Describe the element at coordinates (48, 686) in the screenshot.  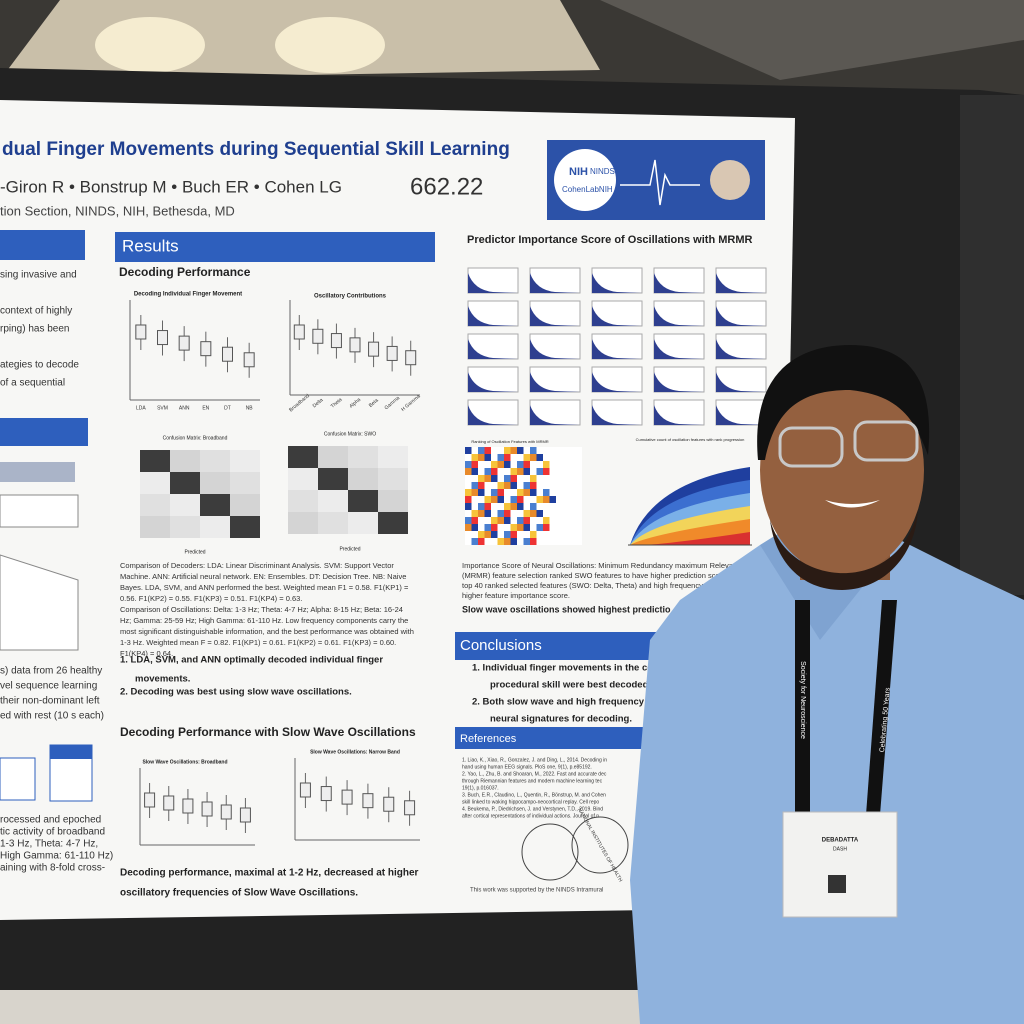
I see `text-line: vel sequence learning` at that location.